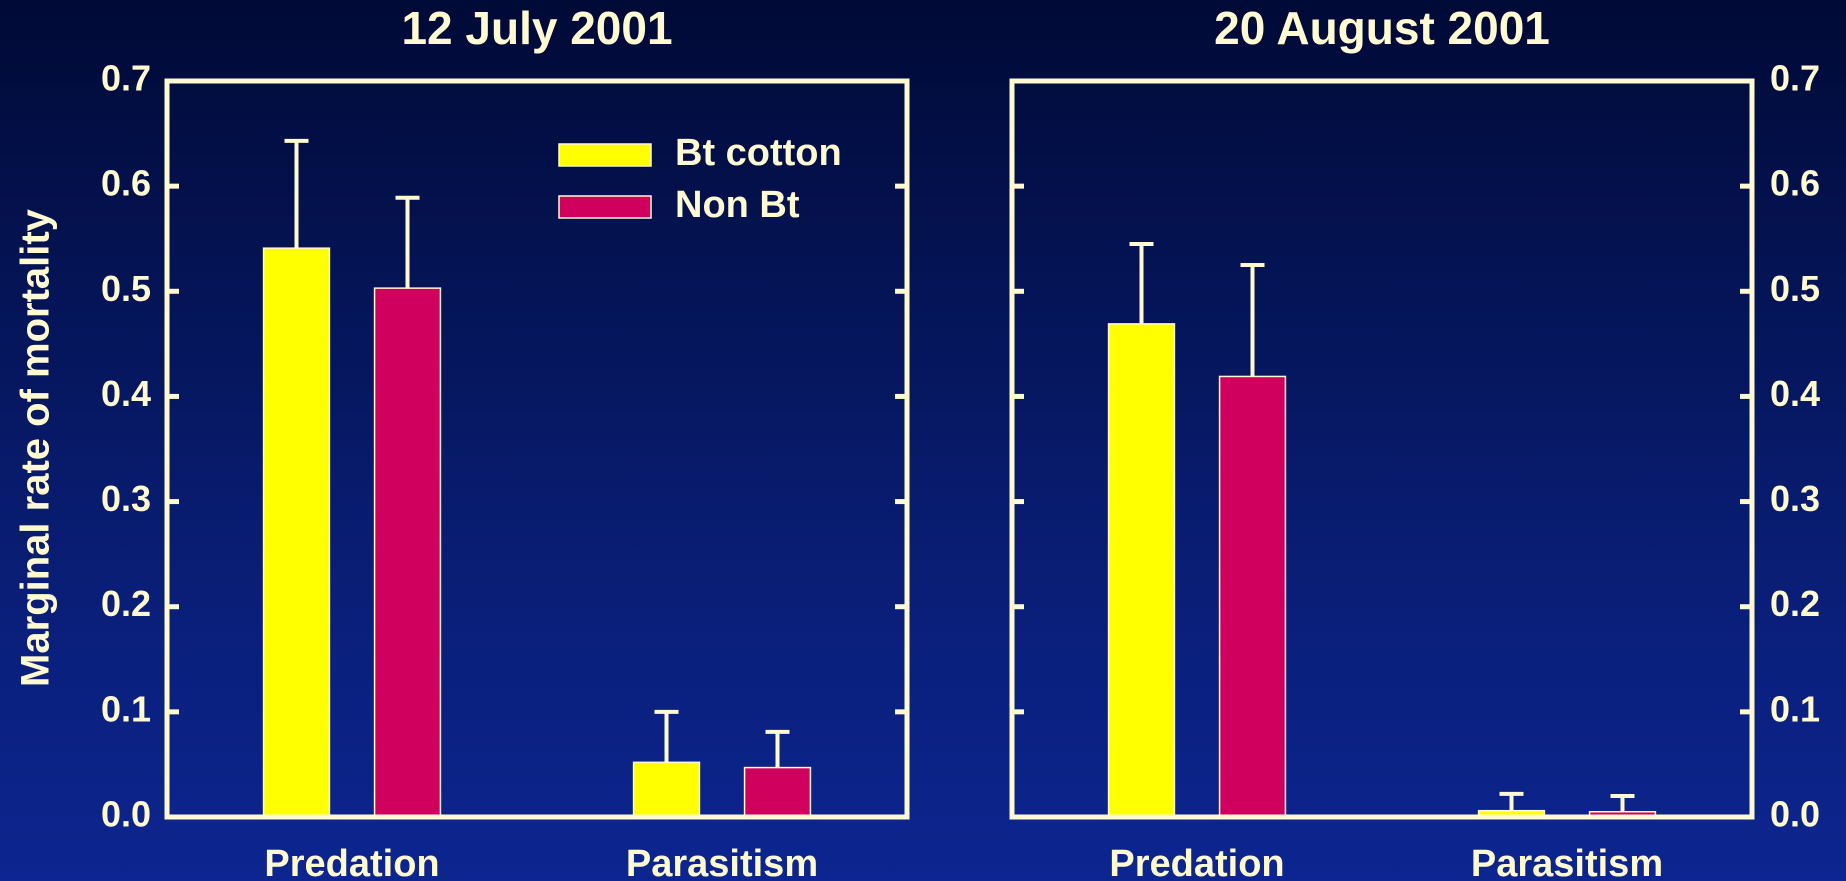 The height and width of the screenshot is (881, 1846). What do you see at coordinates (36, 447) in the screenshot?
I see `y-axis-label: Marginal rate of mortality` at bounding box center [36, 447].